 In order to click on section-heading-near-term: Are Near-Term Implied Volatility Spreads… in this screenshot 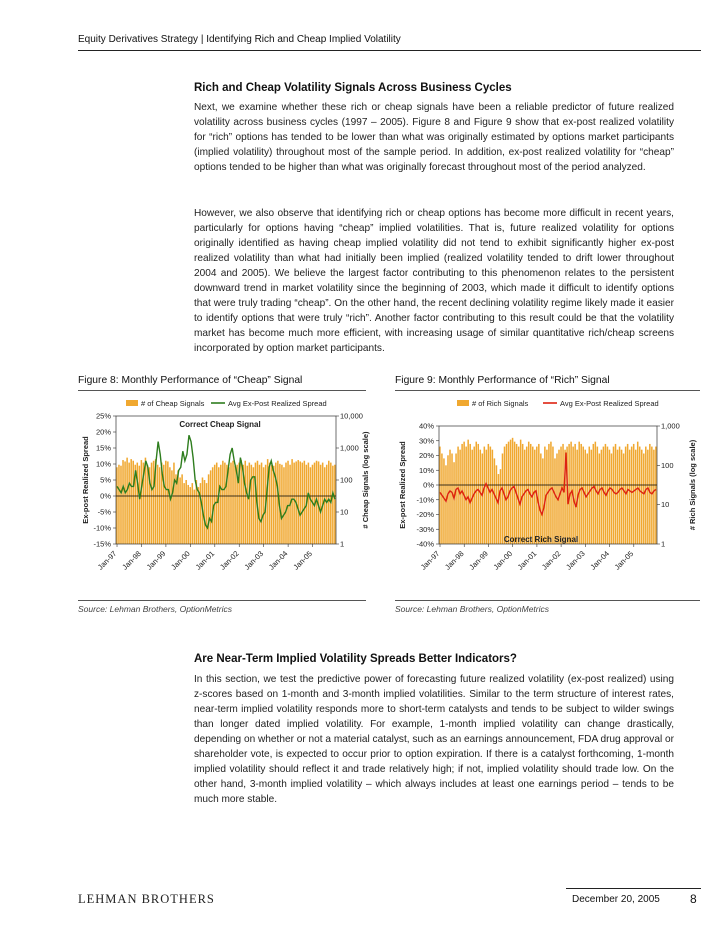, I will do `click(355, 659)`.